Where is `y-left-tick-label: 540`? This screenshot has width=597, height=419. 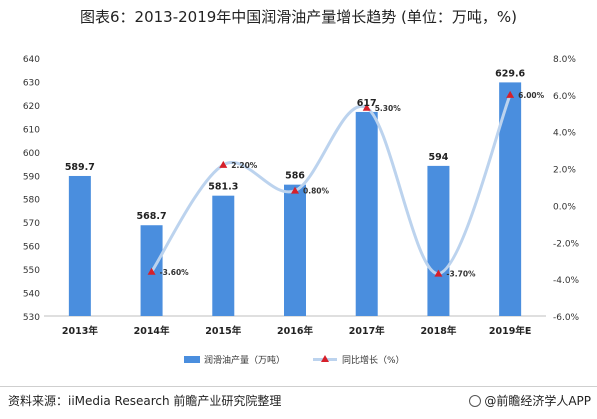 y-left-tick-label: 540 is located at coordinates (31, 295).